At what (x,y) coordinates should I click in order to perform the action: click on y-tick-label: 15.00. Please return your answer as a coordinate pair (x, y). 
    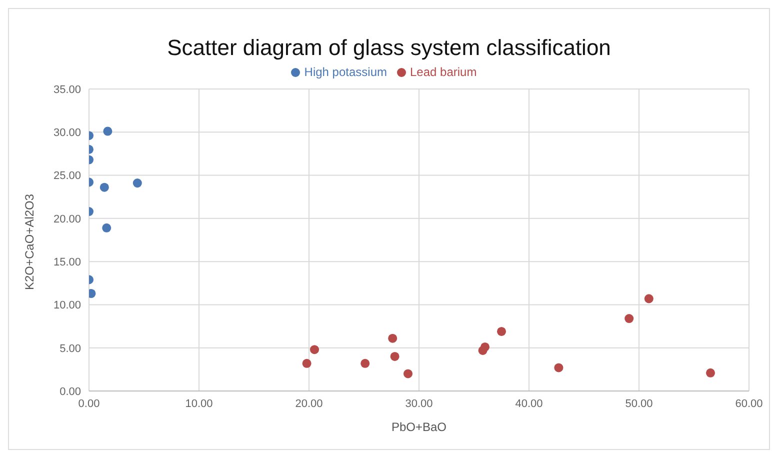
    Looking at the image, I should click on (67, 262).